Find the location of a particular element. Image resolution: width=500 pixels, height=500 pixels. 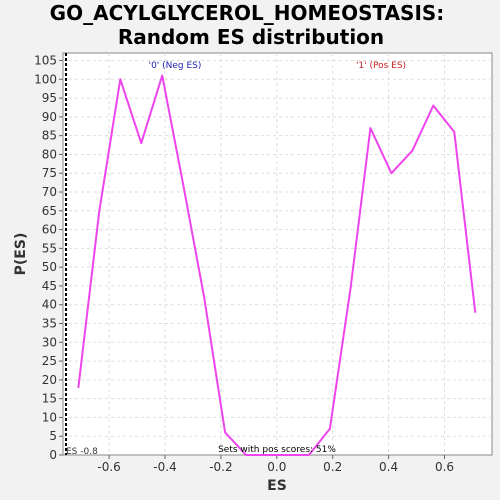

y-tick-label: 20 is located at coordinates (49, 380).